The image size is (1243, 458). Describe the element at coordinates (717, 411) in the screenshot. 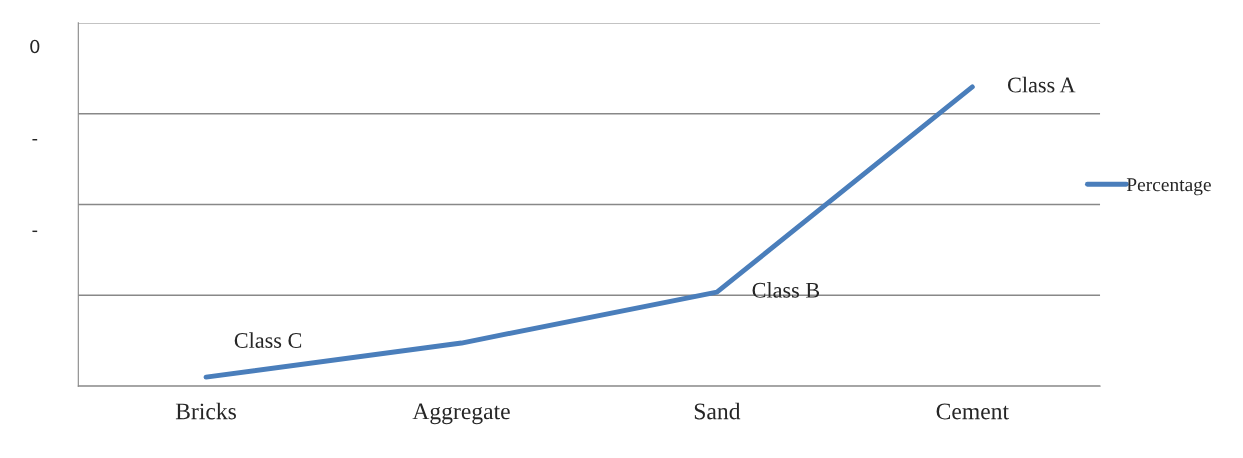

I see `x-tick-label: Sand` at that location.